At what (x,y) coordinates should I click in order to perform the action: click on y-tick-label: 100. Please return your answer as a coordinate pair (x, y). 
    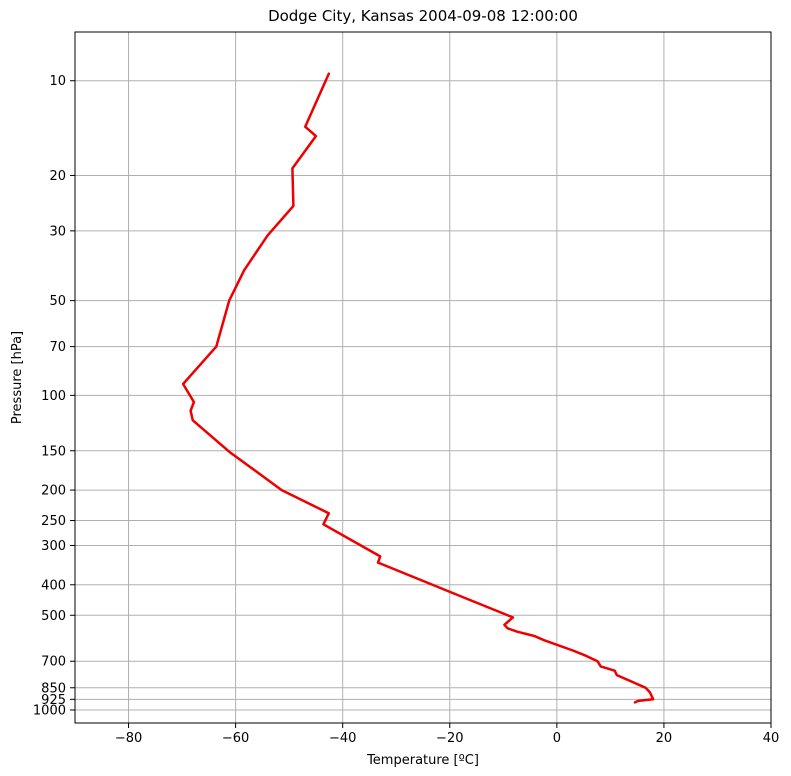
    Looking at the image, I should click on (53, 396).